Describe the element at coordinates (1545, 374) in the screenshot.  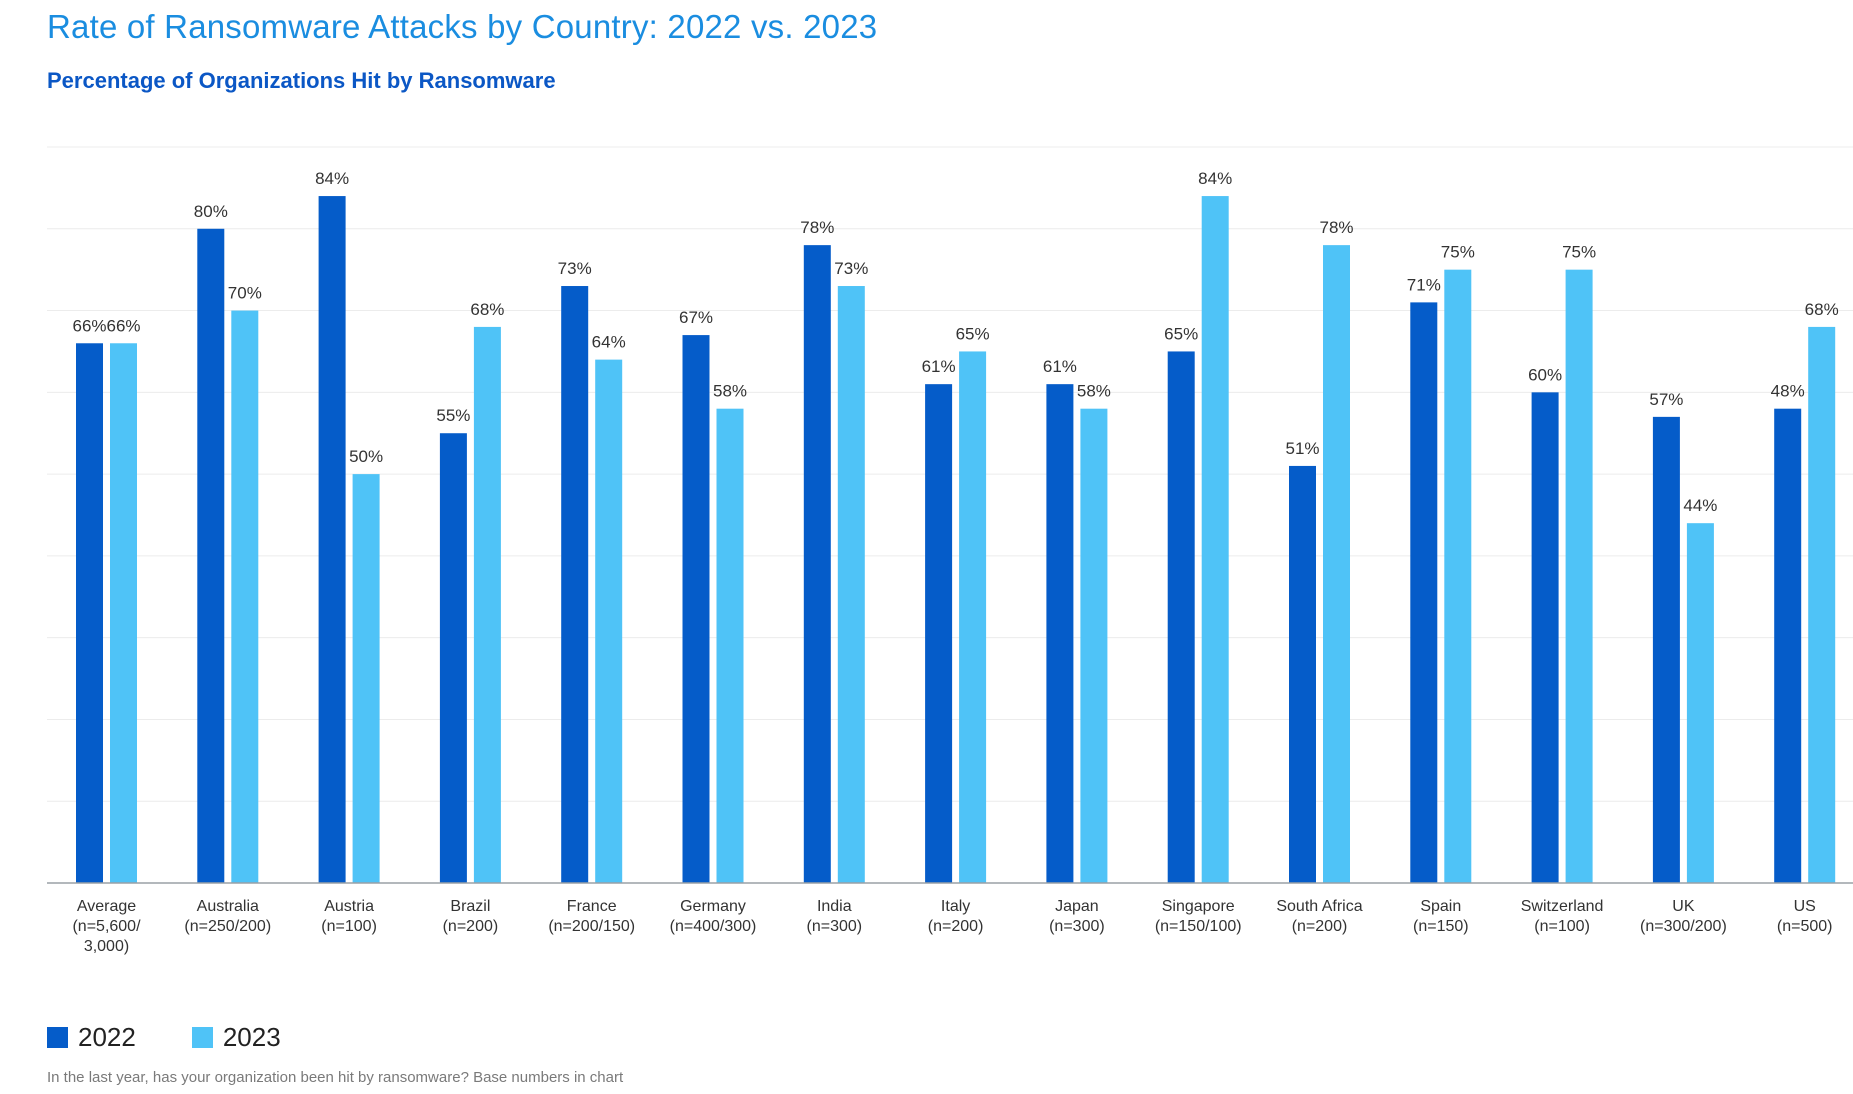
I see `bar-value-label: 60%` at that location.